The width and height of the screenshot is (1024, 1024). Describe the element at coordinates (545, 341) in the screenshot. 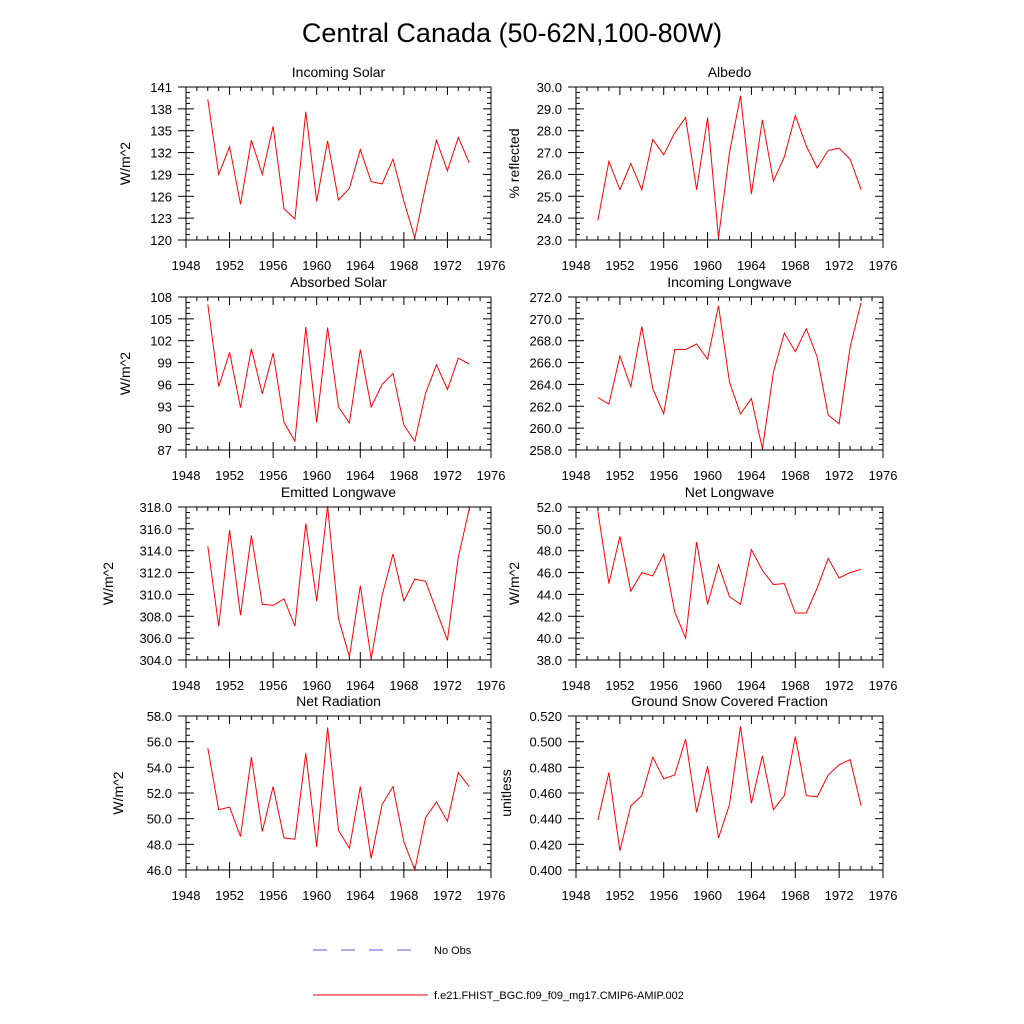

I see `y-tick-label: 268.0` at that location.